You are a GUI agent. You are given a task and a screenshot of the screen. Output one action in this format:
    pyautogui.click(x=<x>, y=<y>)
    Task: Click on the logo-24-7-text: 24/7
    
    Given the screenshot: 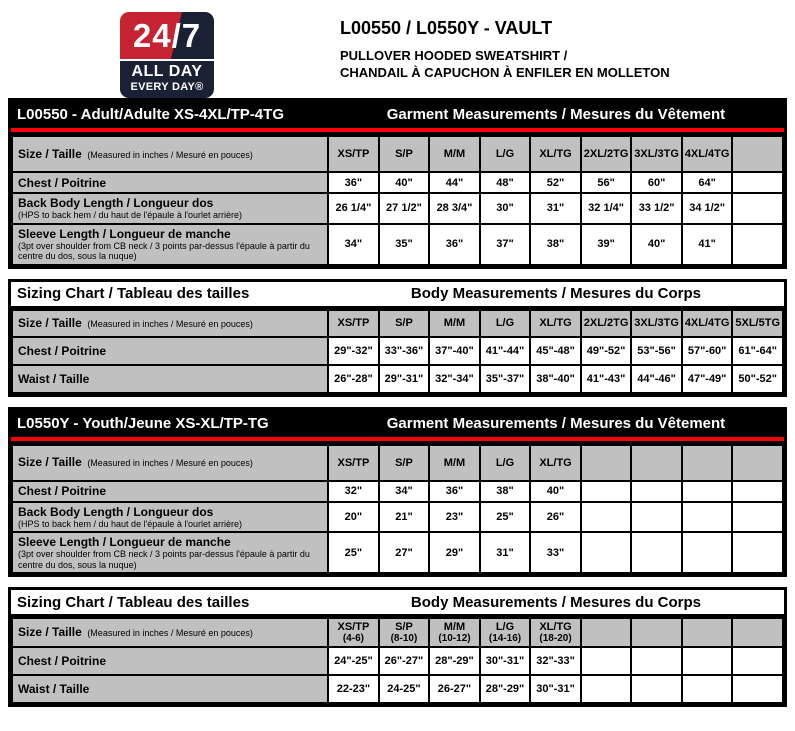 What is the action you would take?
    pyautogui.click(x=167, y=35)
    